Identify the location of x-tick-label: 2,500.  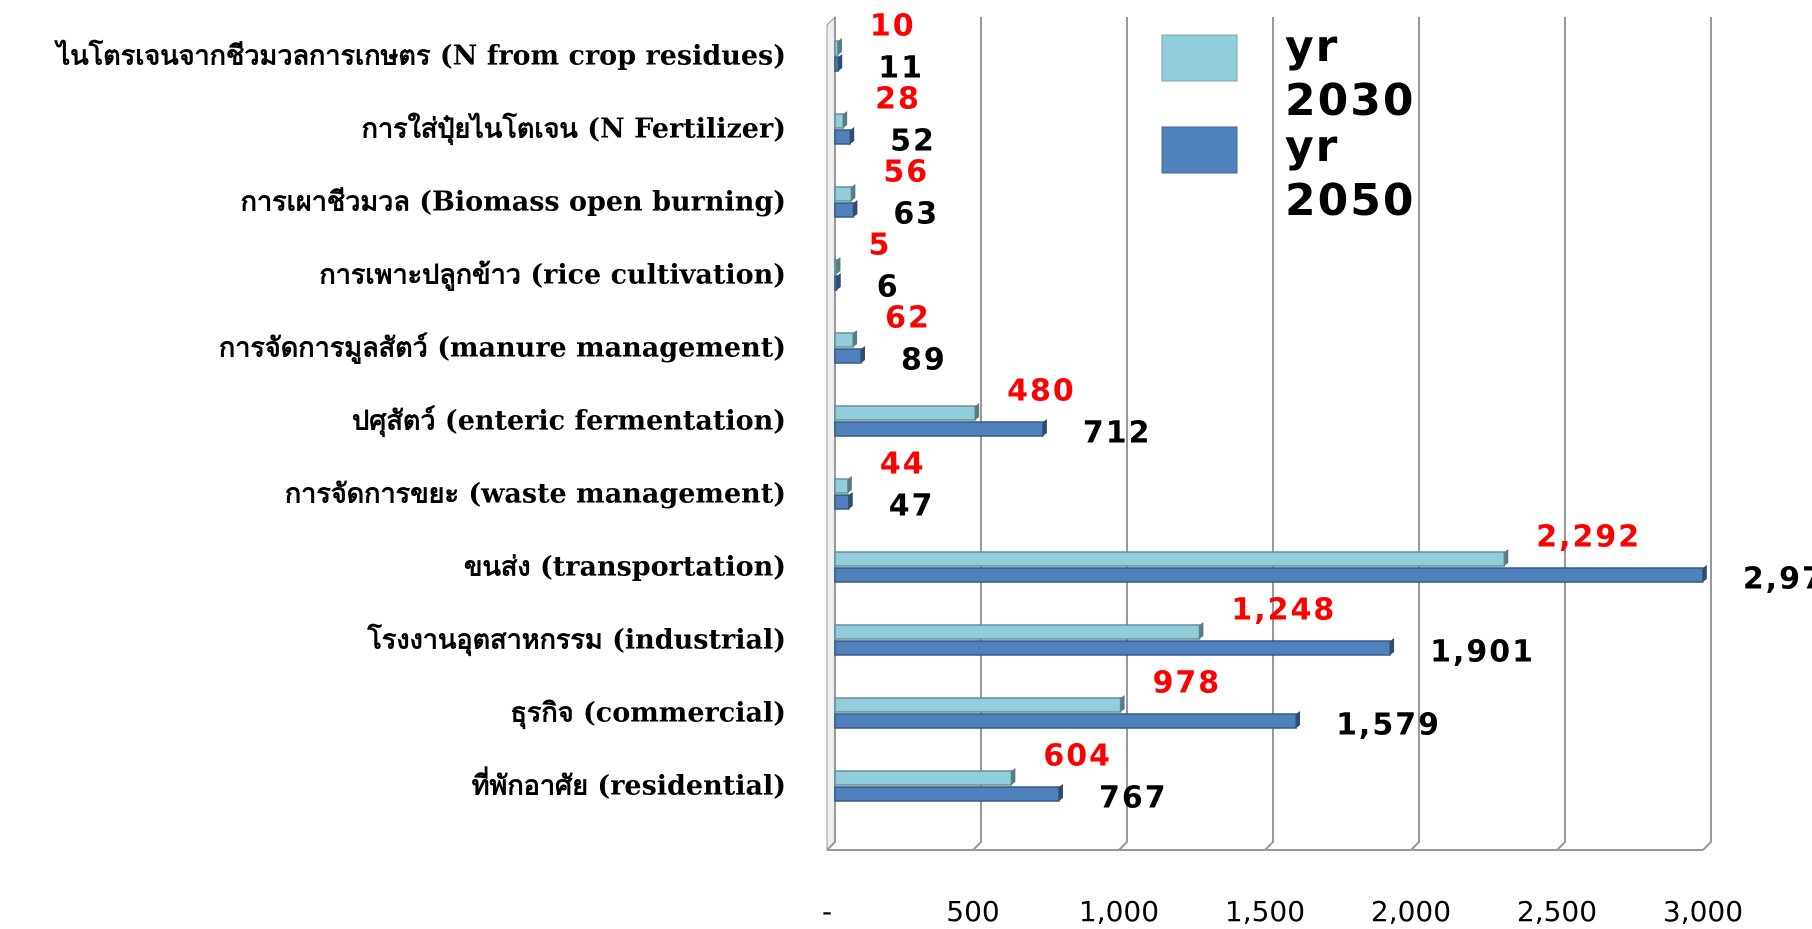
(1557, 911).